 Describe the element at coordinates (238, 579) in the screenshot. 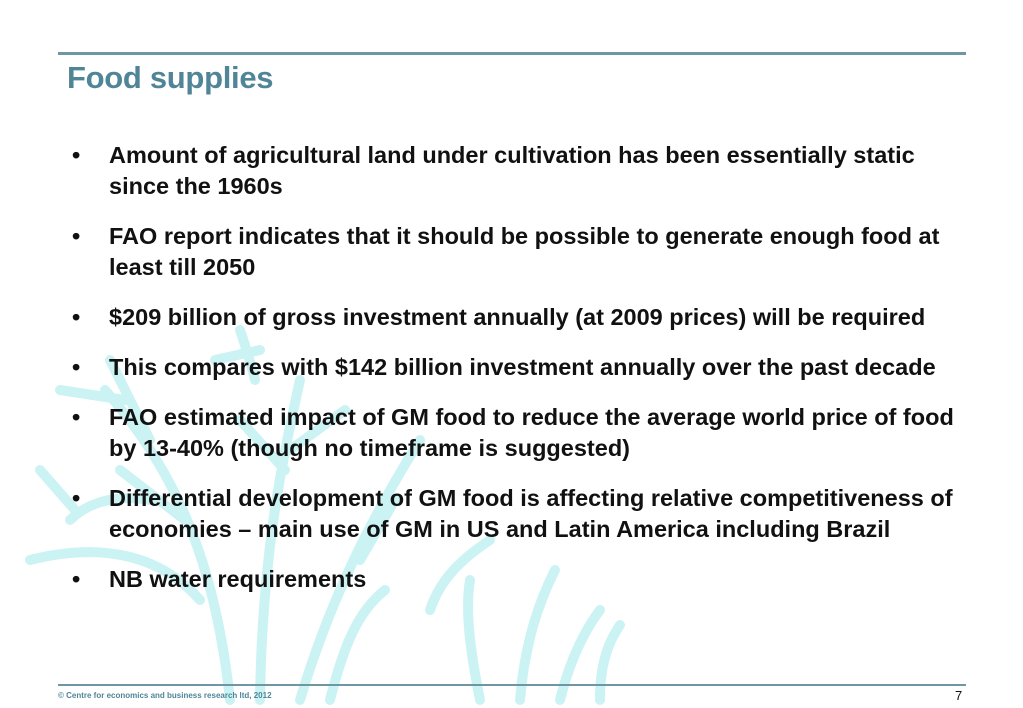

I see `bullet-text: NB water requirements` at that location.